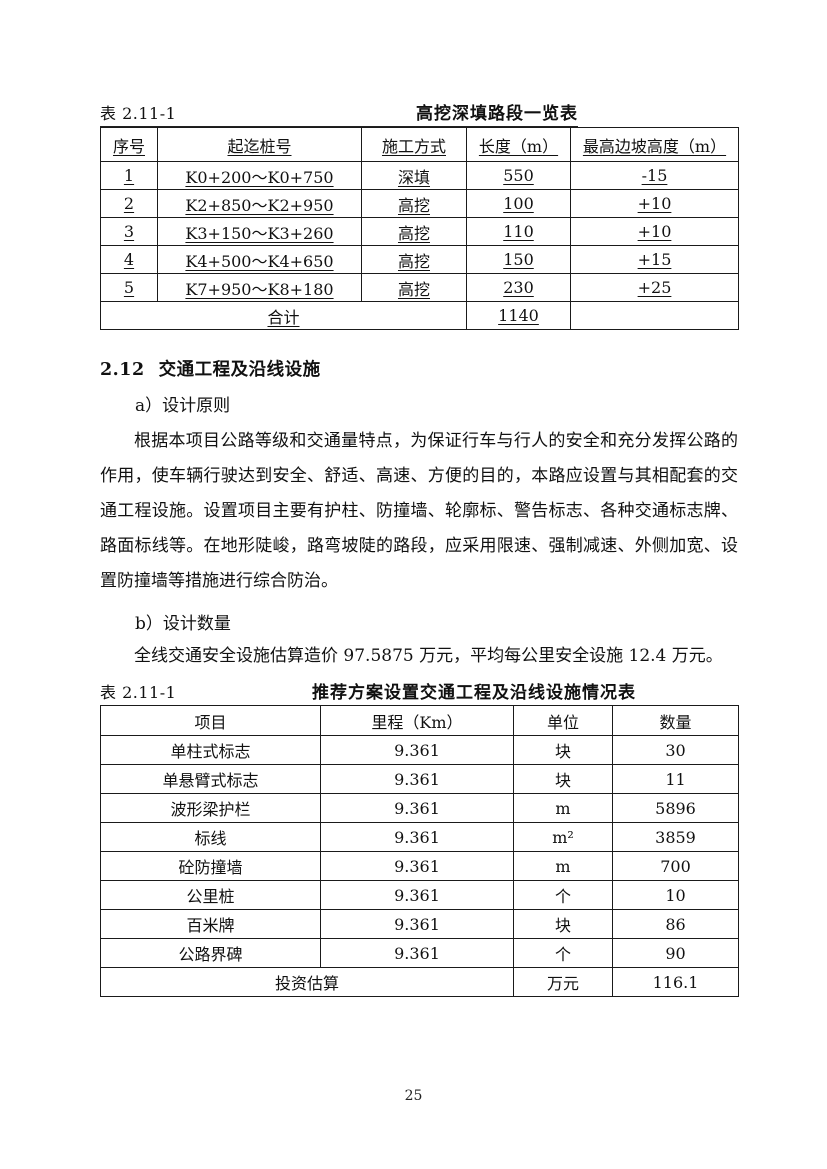 This screenshot has height=1169, width=827. I want to click on cell-quantity: 3859, so click(675, 837).